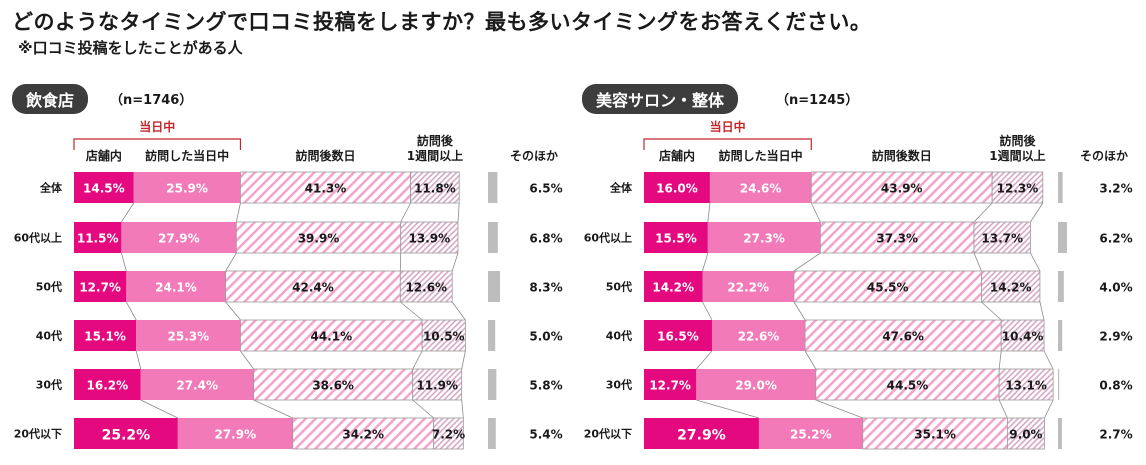 The height and width of the screenshot is (465, 1146). I want to click on data-label: 11.5%, so click(98, 239).